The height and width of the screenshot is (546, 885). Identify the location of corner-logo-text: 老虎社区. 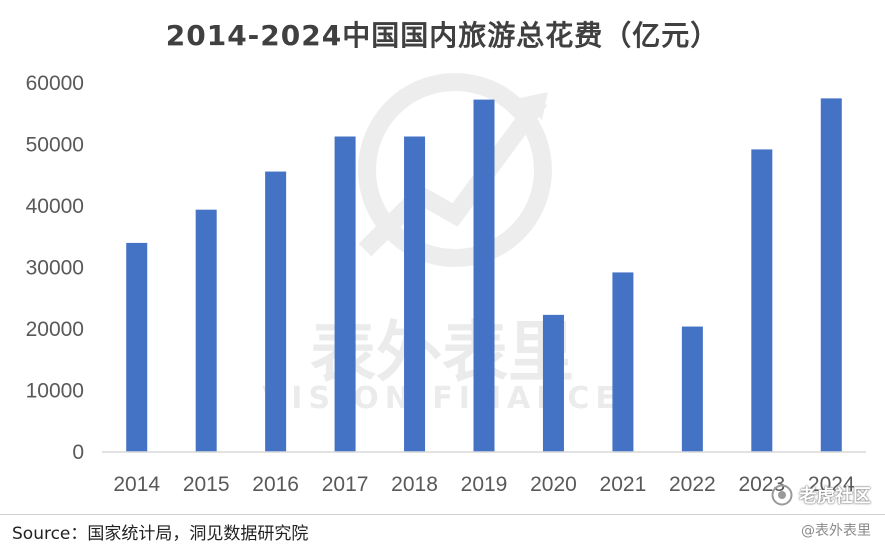
(835, 496).